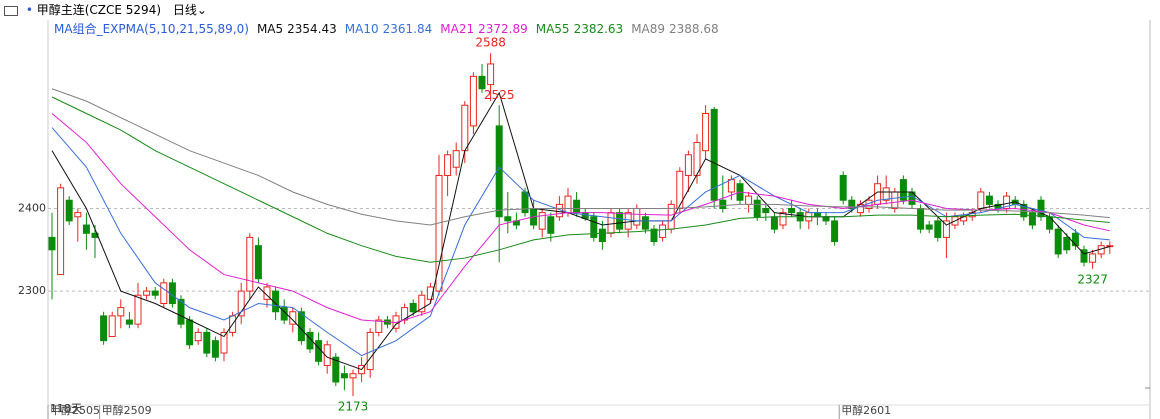 The width and height of the screenshot is (1160, 419). What do you see at coordinates (312, 29) in the screenshot?
I see `legend-value: 2354.43` at bounding box center [312, 29].